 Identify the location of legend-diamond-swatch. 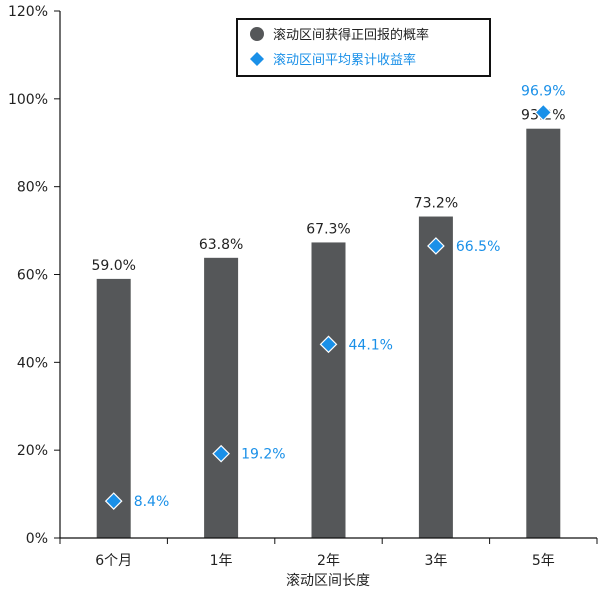
(257, 59).